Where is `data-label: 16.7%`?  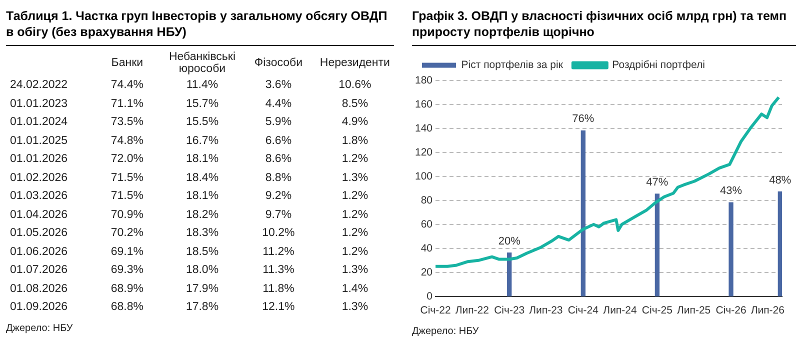 data-label: 16.7% is located at coordinates (202, 141).